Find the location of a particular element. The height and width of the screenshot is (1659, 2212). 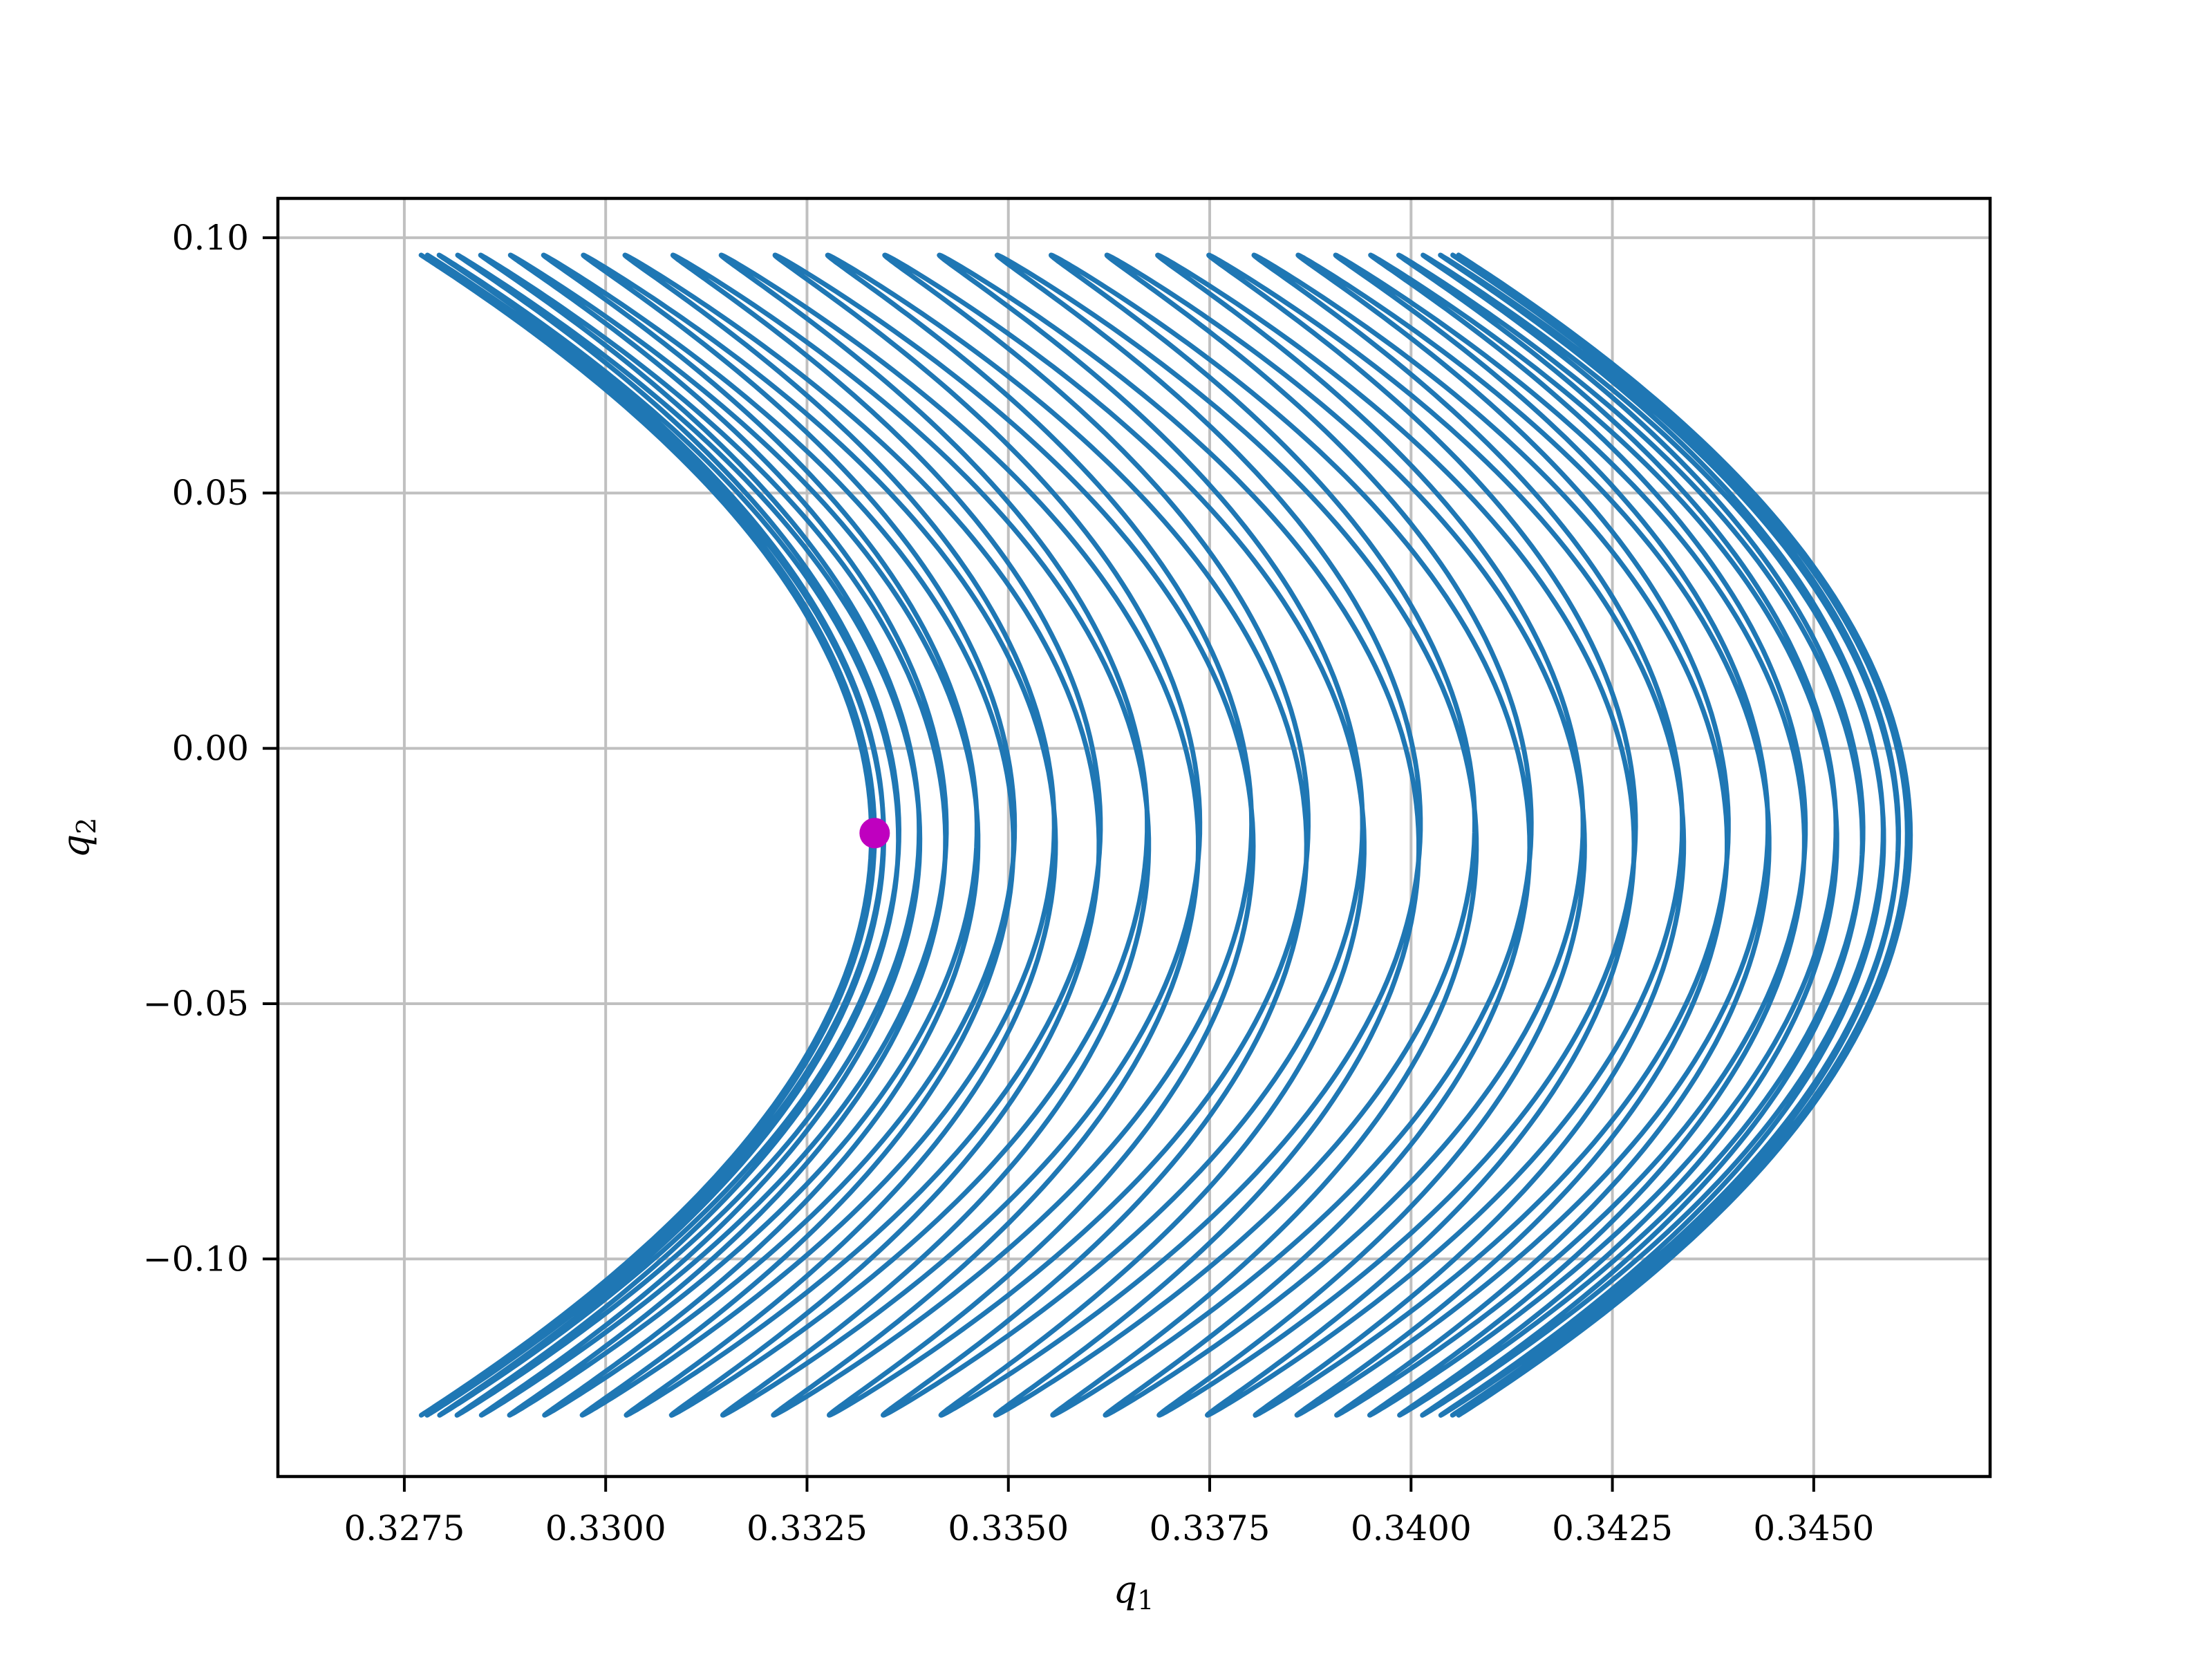

x-tick-label: 0.3375 is located at coordinates (1210, 1528).